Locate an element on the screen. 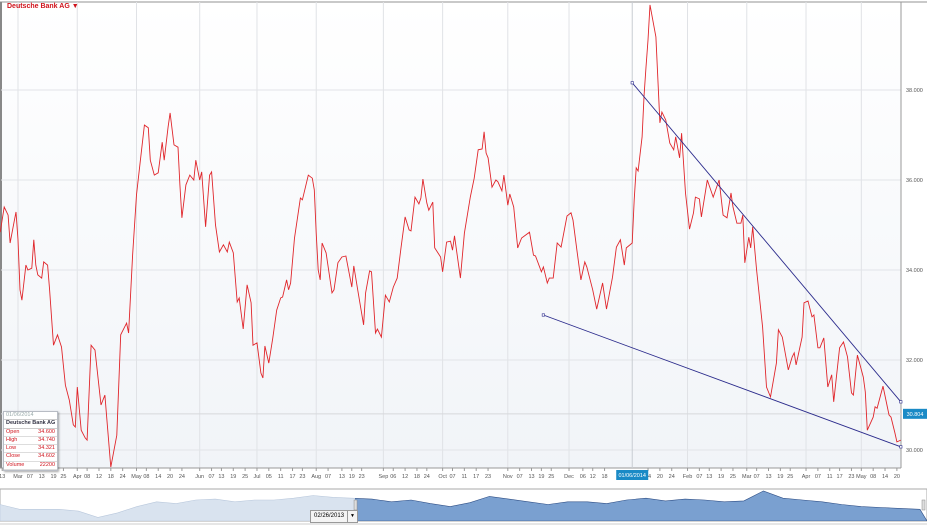 Image resolution: width=927 pixels, height=526 pixels. info-name: Deutsche Bank AG is located at coordinates (30, 424).